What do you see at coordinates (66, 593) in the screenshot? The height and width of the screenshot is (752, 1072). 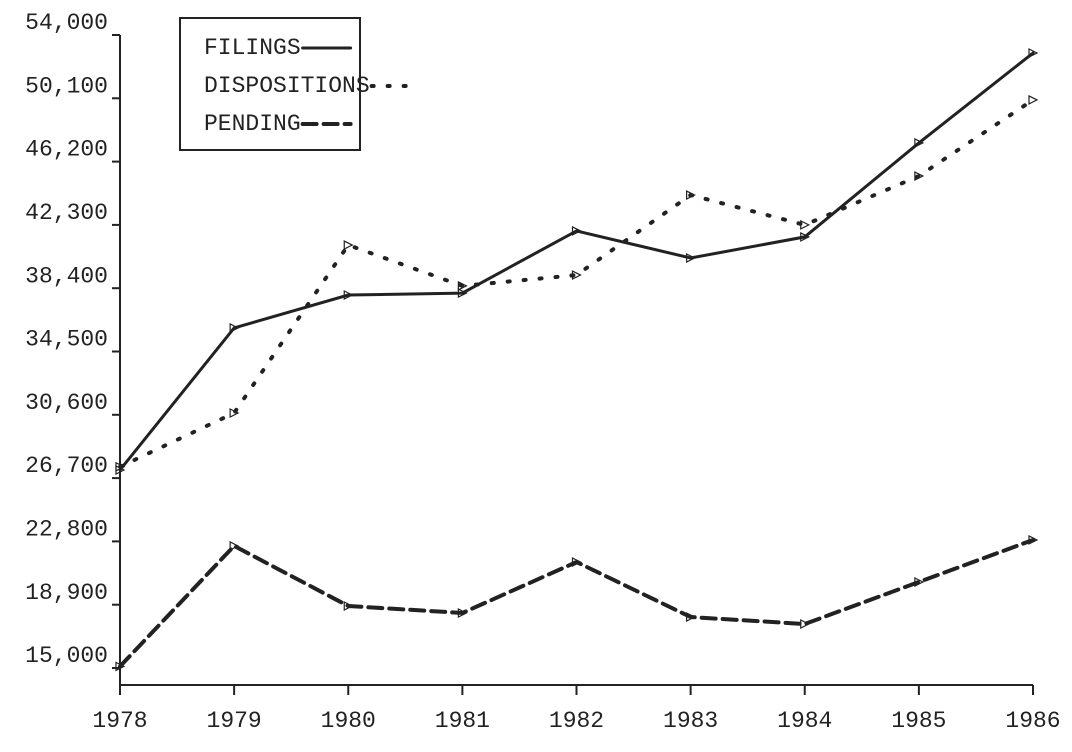 I see `y-tick-label: 18,900` at bounding box center [66, 593].